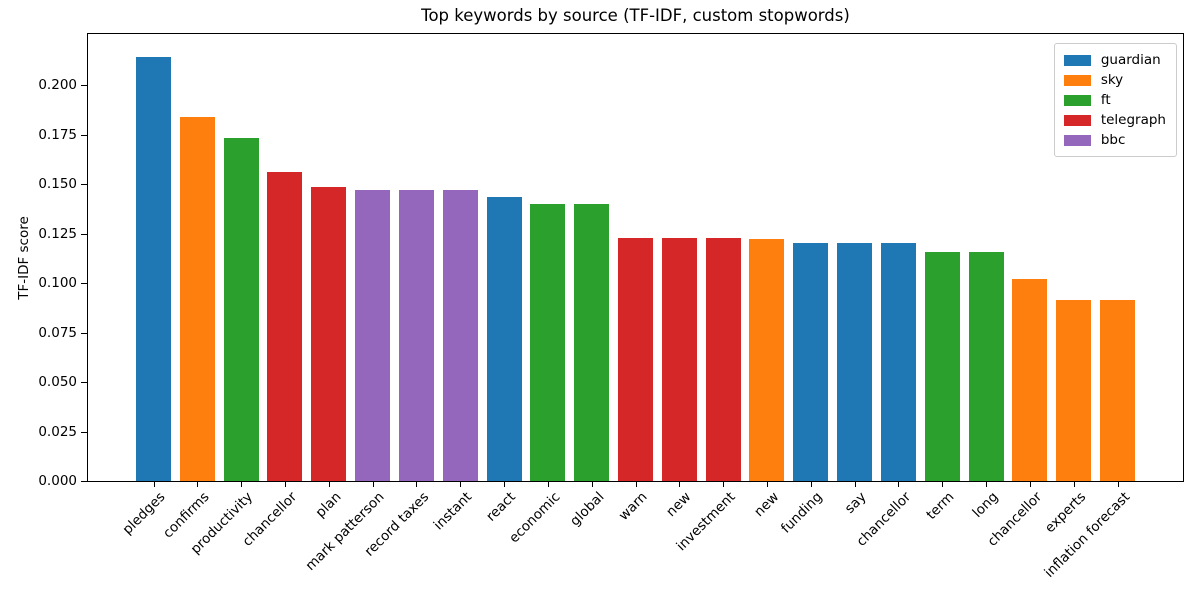 The height and width of the screenshot is (600, 1200). Describe the element at coordinates (57, 283) in the screenshot. I see `y-tick-label: 0.100` at that location.